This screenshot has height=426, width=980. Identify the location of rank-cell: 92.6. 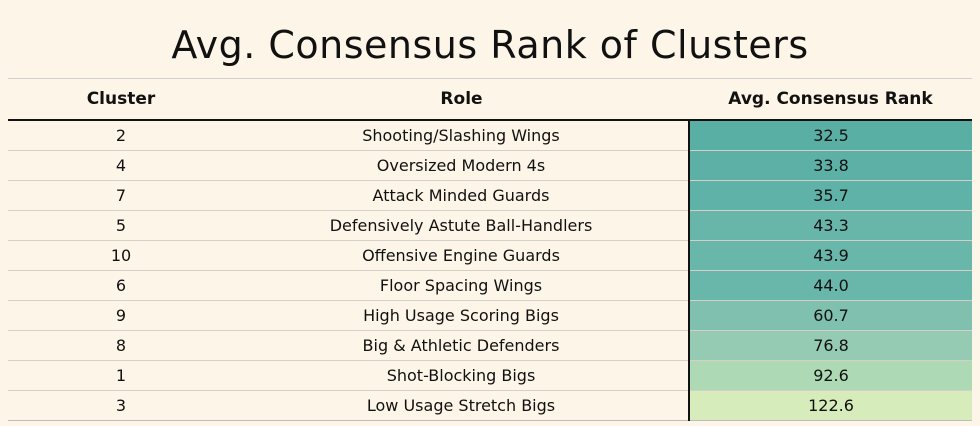
(830, 375).